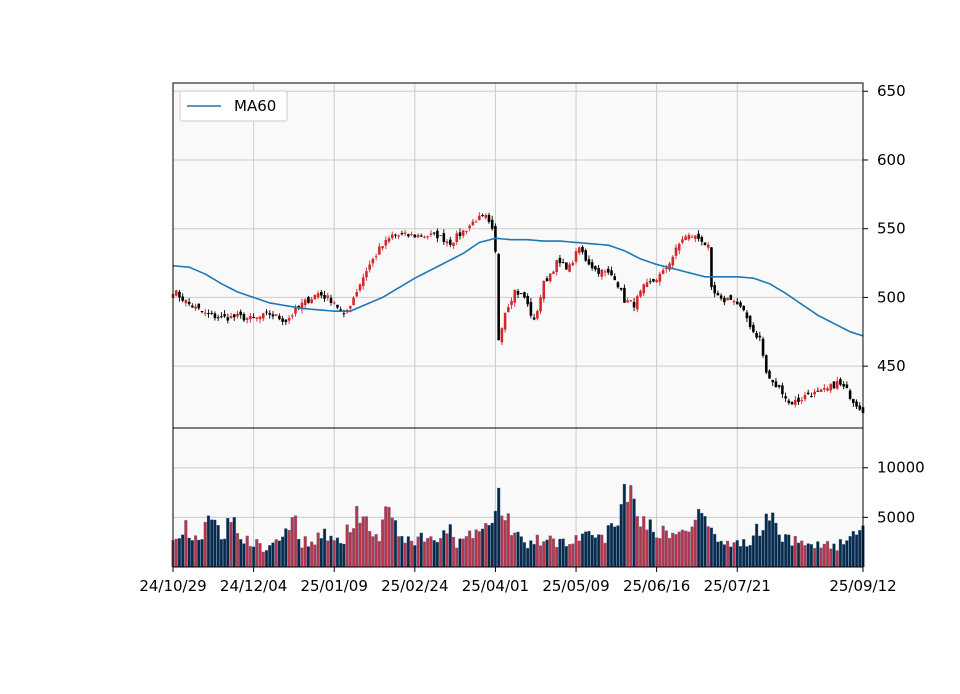 This screenshot has width=960, height=694. What do you see at coordinates (233, 106) in the screenshot?
I see `legend: MA60` at bounding box center [233, 106].